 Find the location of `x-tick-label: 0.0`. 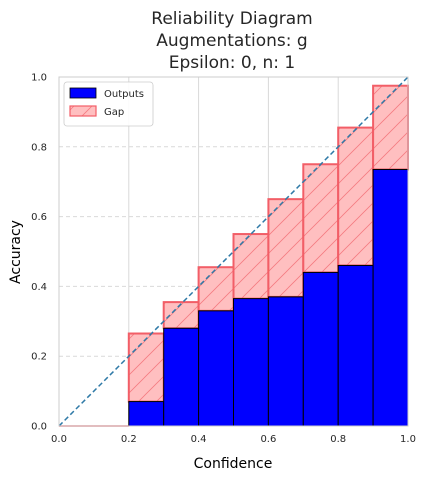

x-tick-label: 0.0 is located at coordinates (59, 439).